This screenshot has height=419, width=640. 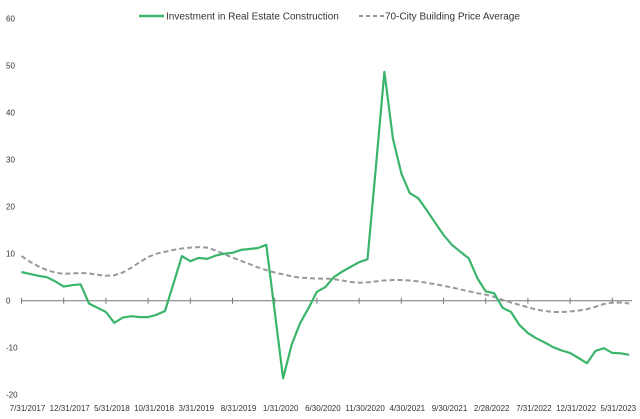 What do you see at coordinates (8, 301) in the screenshot?
I see `y-tick-label: 0` at bounding box center [8, 301].